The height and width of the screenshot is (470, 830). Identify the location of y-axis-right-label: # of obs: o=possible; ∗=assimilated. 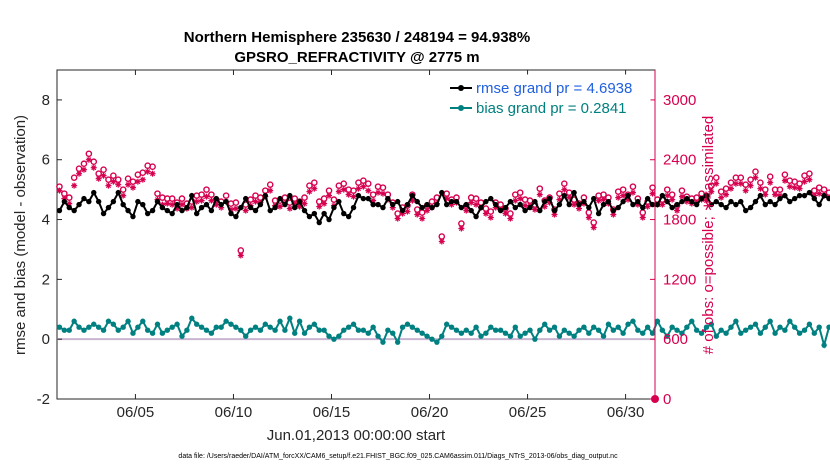
(708, 235).